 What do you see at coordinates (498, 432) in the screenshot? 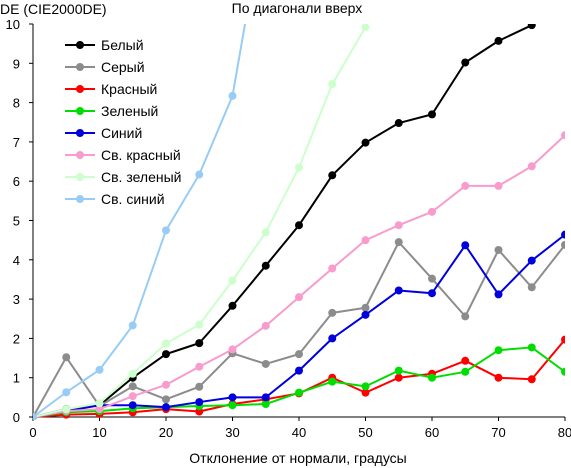
I see `x-tick-label: 70` at bounding box center [498, 432].